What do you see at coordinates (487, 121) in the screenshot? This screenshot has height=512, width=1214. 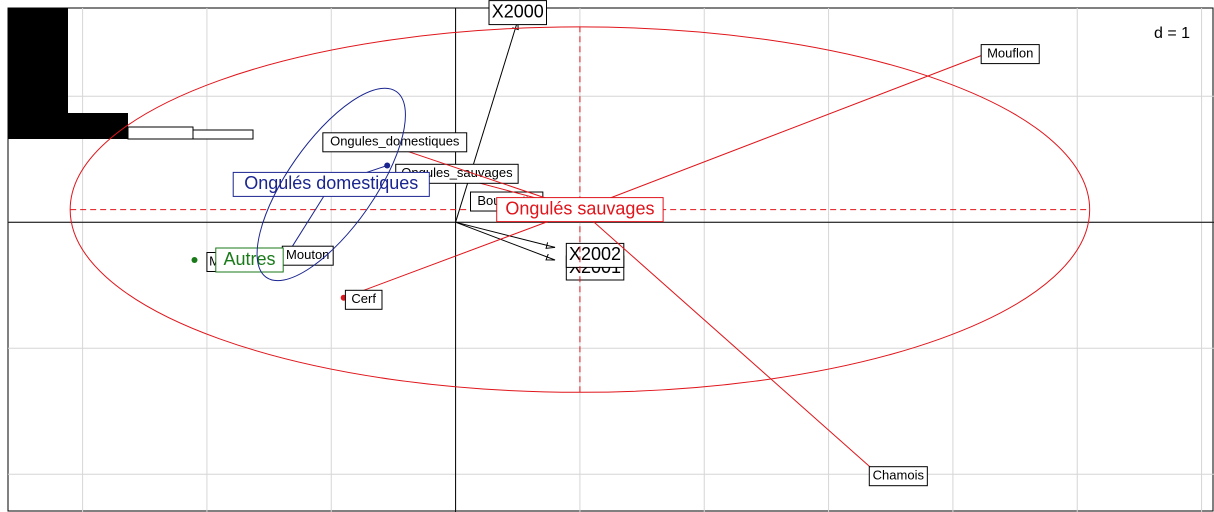 I see `arrow-X2000` at bounding box center [487, 121].